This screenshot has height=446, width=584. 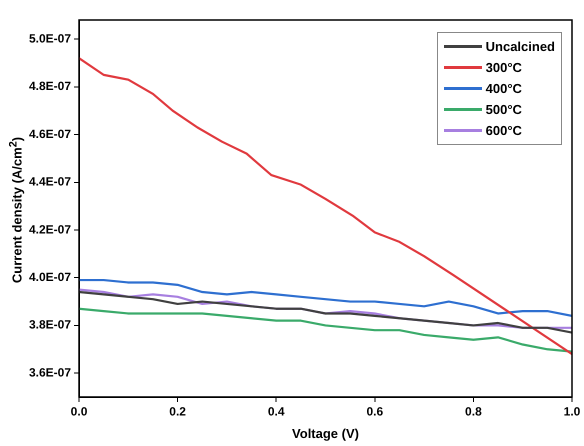 I want to click on y-tick-label: 4.0E-07, so click(x=50, y=277).